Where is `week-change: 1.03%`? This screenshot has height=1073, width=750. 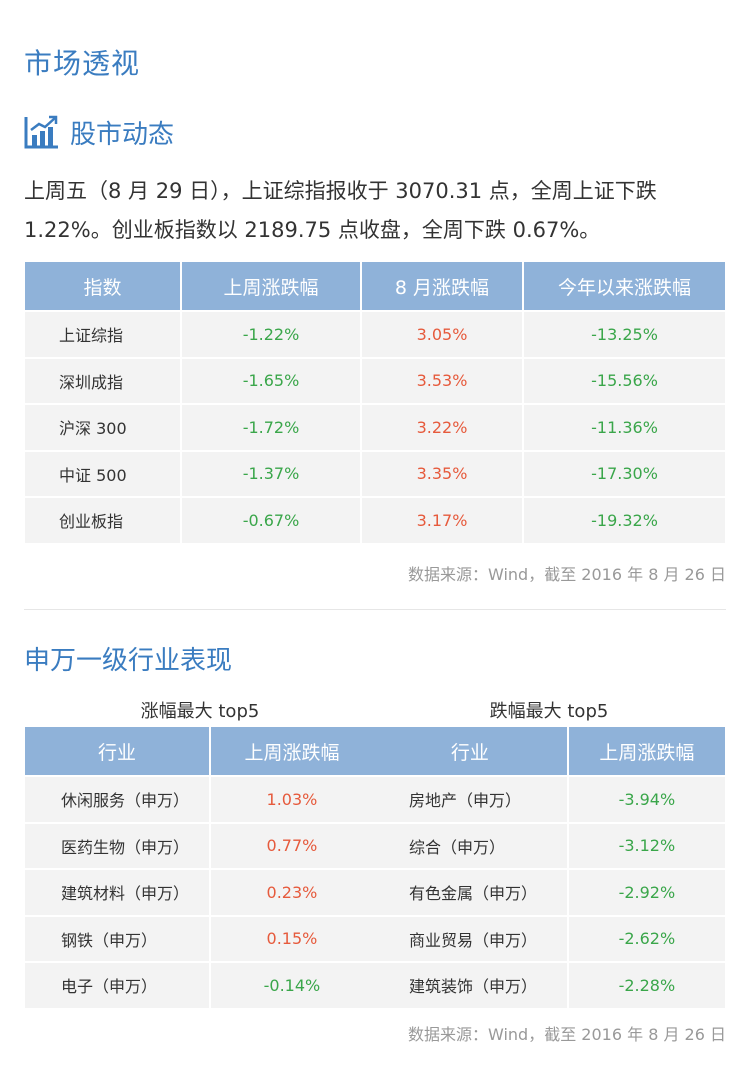
week-change: 1.03% is located at coordinates (291, 799).